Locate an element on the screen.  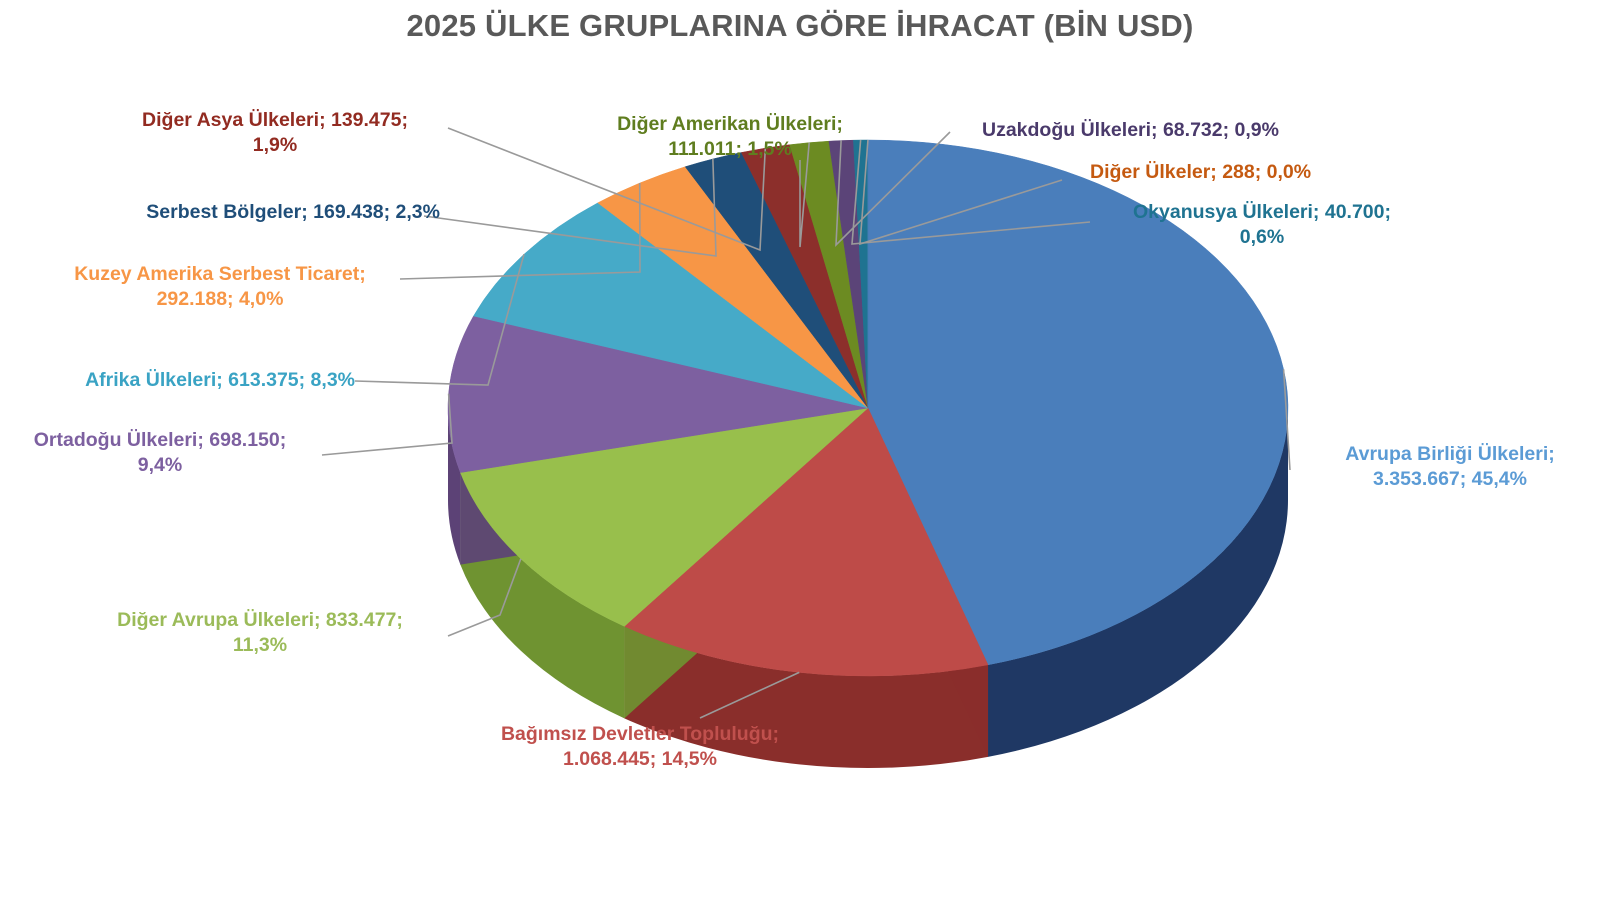
slice-label-diger-asya: Diğer Asya Ülkeleri; 139.475; 1,9% is located at coordinates (275, 132).